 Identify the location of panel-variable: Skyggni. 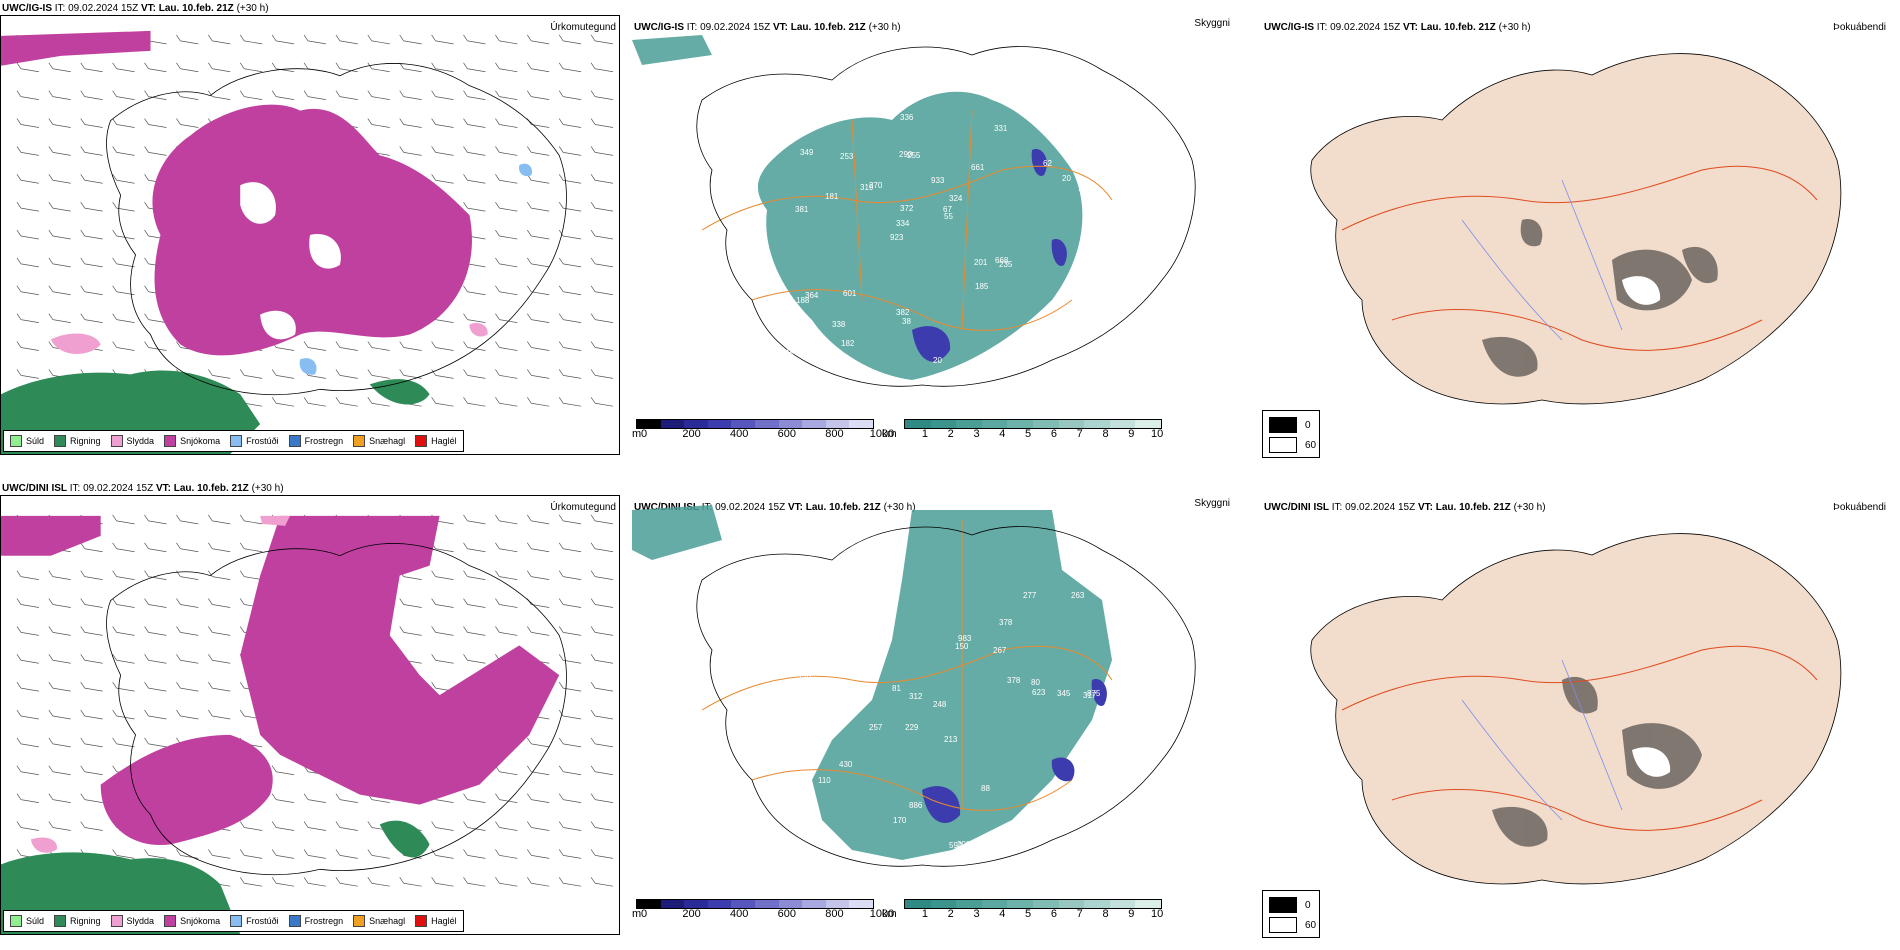
(1212, 503).